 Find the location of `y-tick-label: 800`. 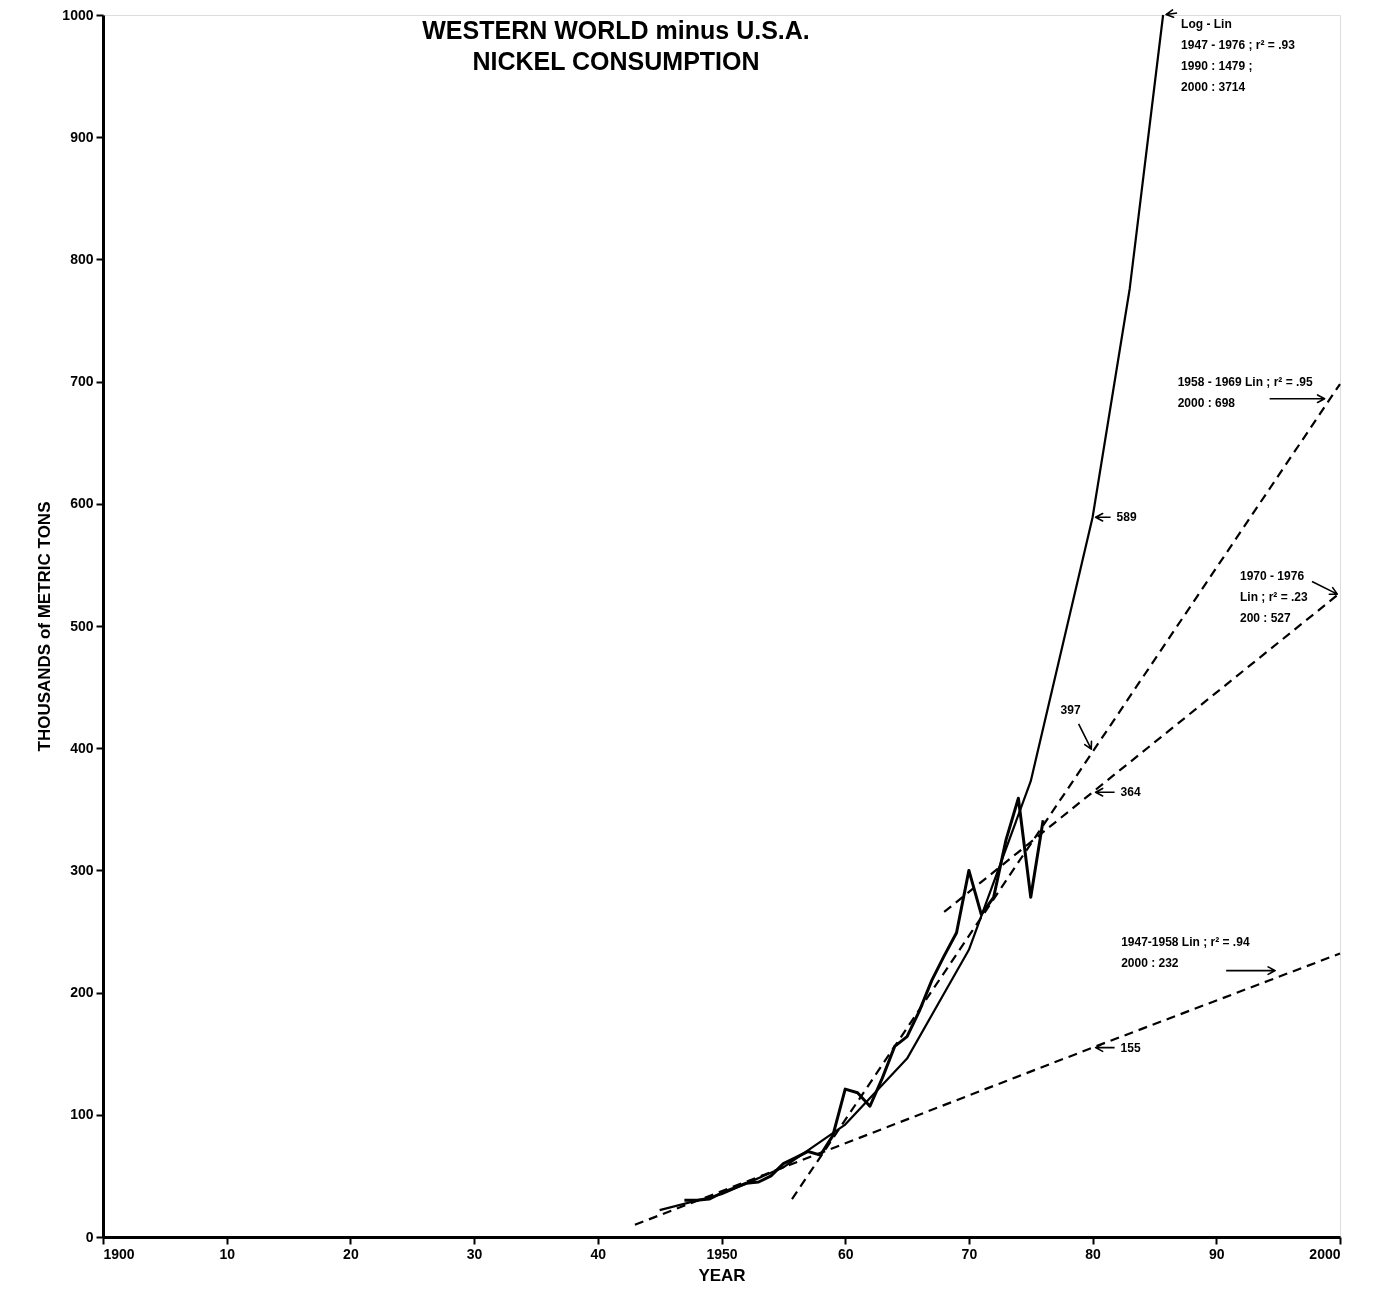

y-tick-label: 800 is located at coordinates (82, 258).